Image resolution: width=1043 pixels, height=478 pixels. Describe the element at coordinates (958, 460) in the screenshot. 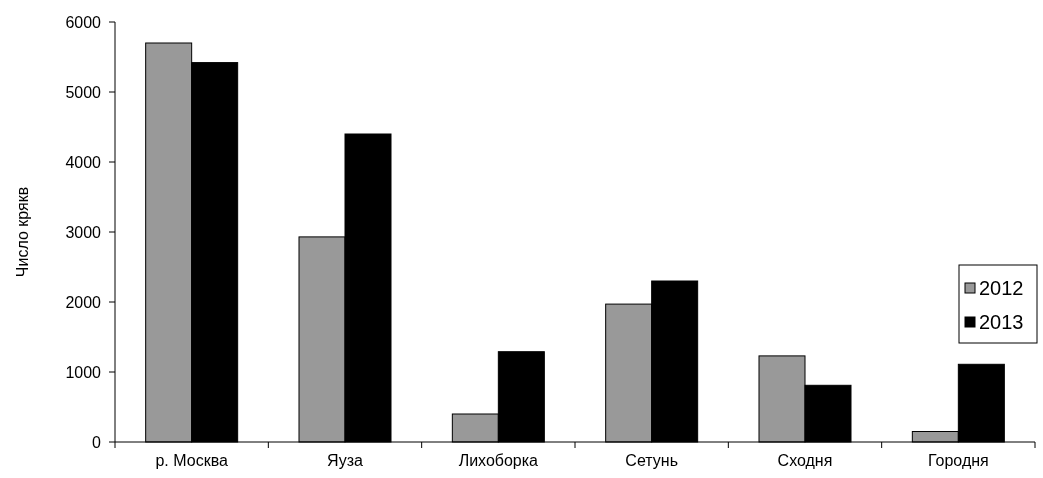

I see `x-tick-label: Городня` at that location.